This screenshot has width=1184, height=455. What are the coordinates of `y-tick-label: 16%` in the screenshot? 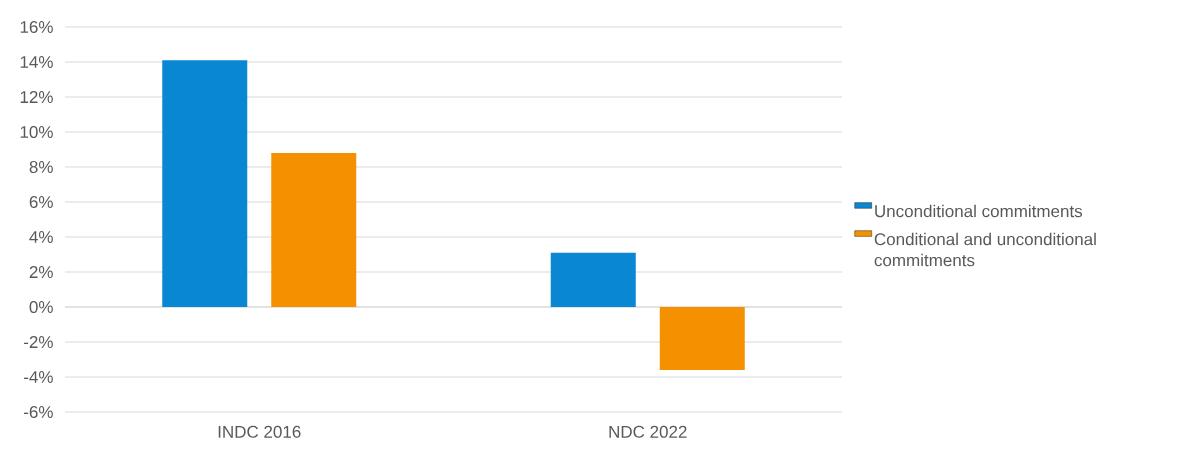 It's located at (36, 27).